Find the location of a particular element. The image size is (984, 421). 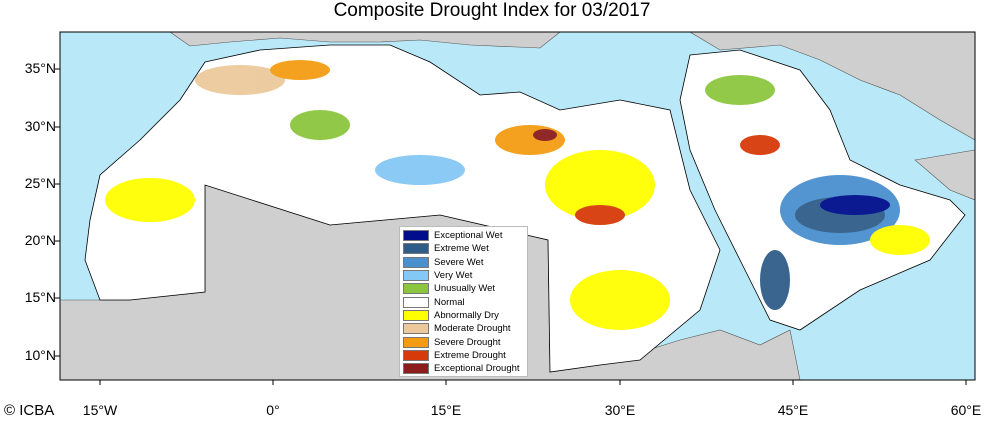

lat-tick-label: 20°N is located at coordinates (40, 240).